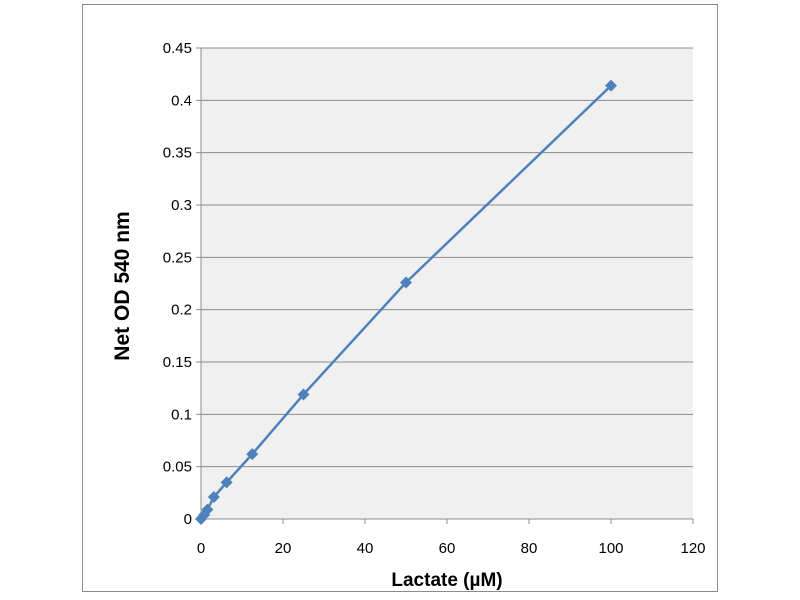 This screenshot has height=600, width=800. Describe the element at coordinates (201, 548) in the screenshot. I see `x-tick-label-0: 0` at that location.